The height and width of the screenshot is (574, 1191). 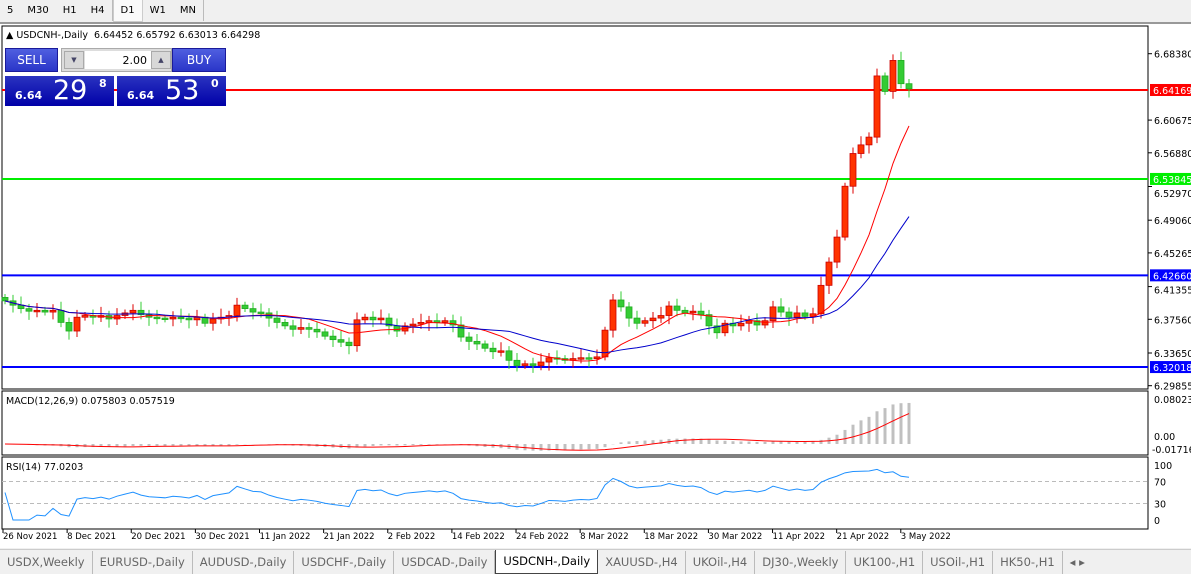 I want to click on rsi-line, so click(x=457, y=494).